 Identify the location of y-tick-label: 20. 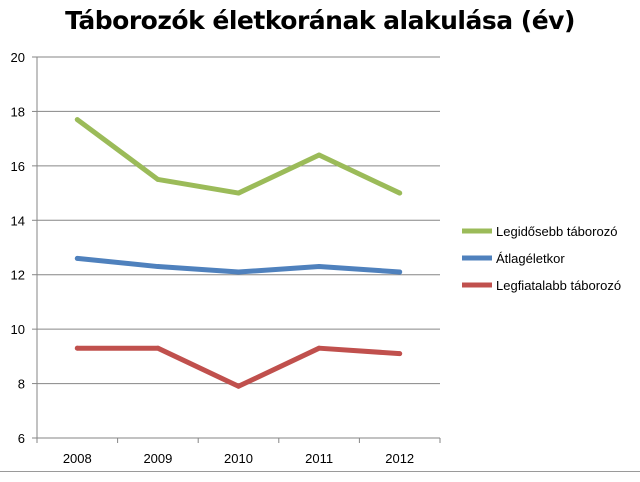
(18, 57).